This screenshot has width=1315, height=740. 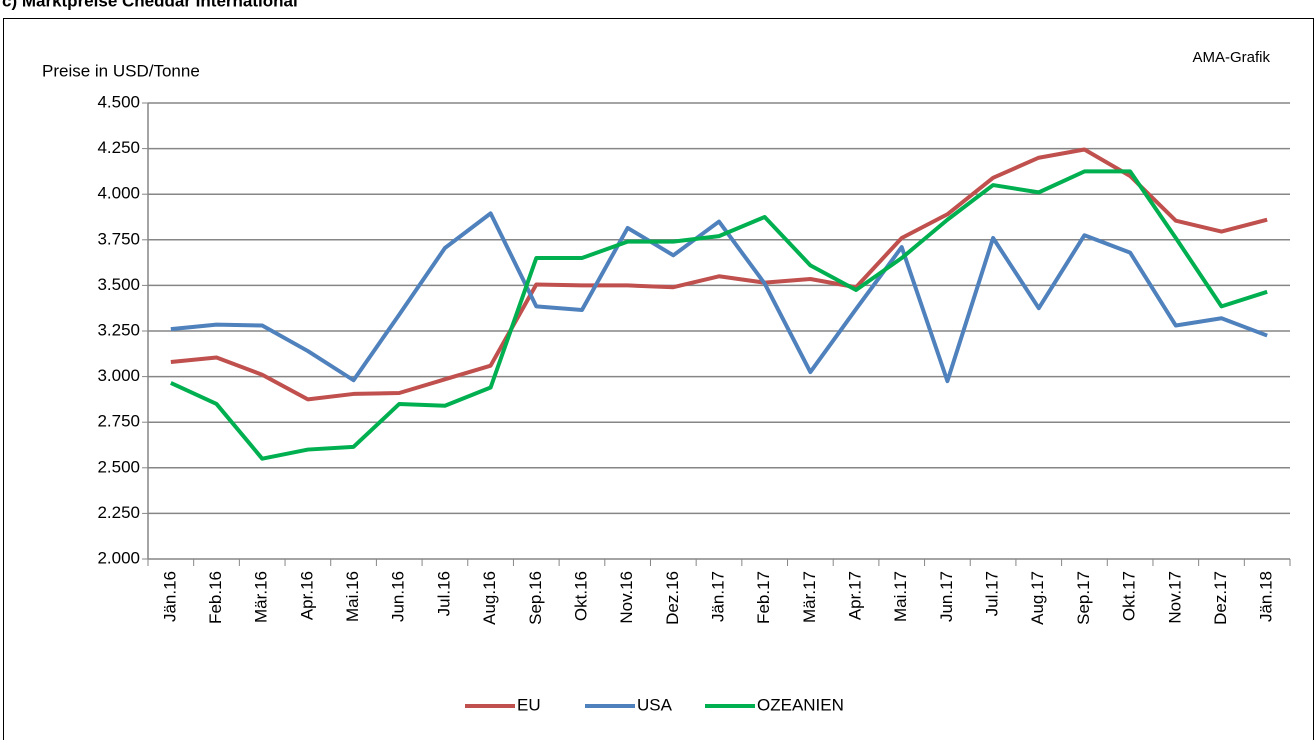 I want to click on x-tick-label: Okt.17, so click(x=1129, y=596).